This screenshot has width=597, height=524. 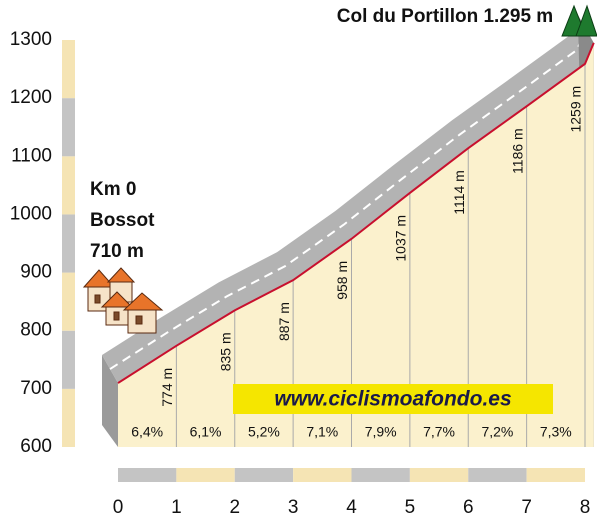 I want to click on watermark: www.ciclismoafondo.es, so click(x=392, y=399).